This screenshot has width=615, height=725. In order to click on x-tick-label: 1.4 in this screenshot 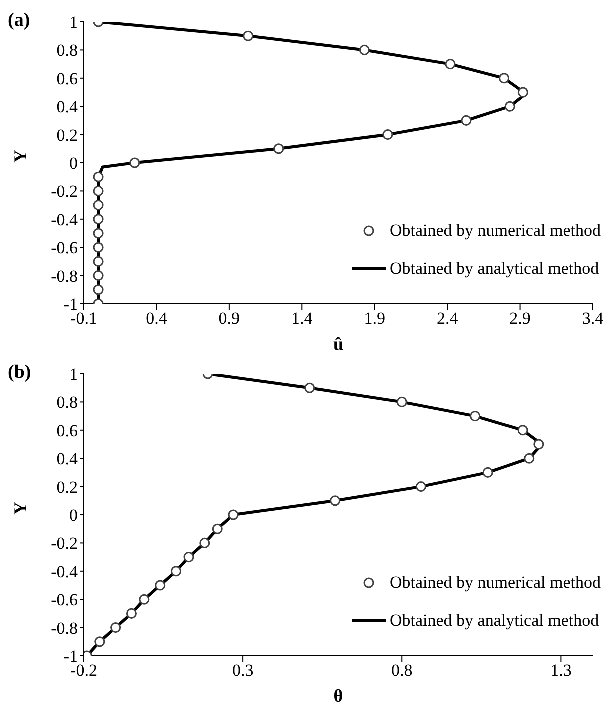, I will do `click(303, 318)`.